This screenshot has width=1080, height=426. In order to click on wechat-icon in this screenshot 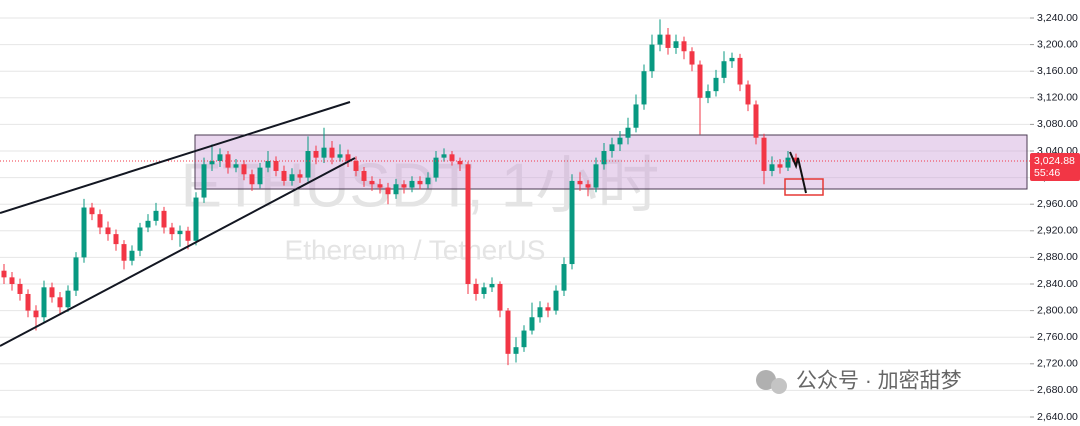, I will do `click(779, 386)`.